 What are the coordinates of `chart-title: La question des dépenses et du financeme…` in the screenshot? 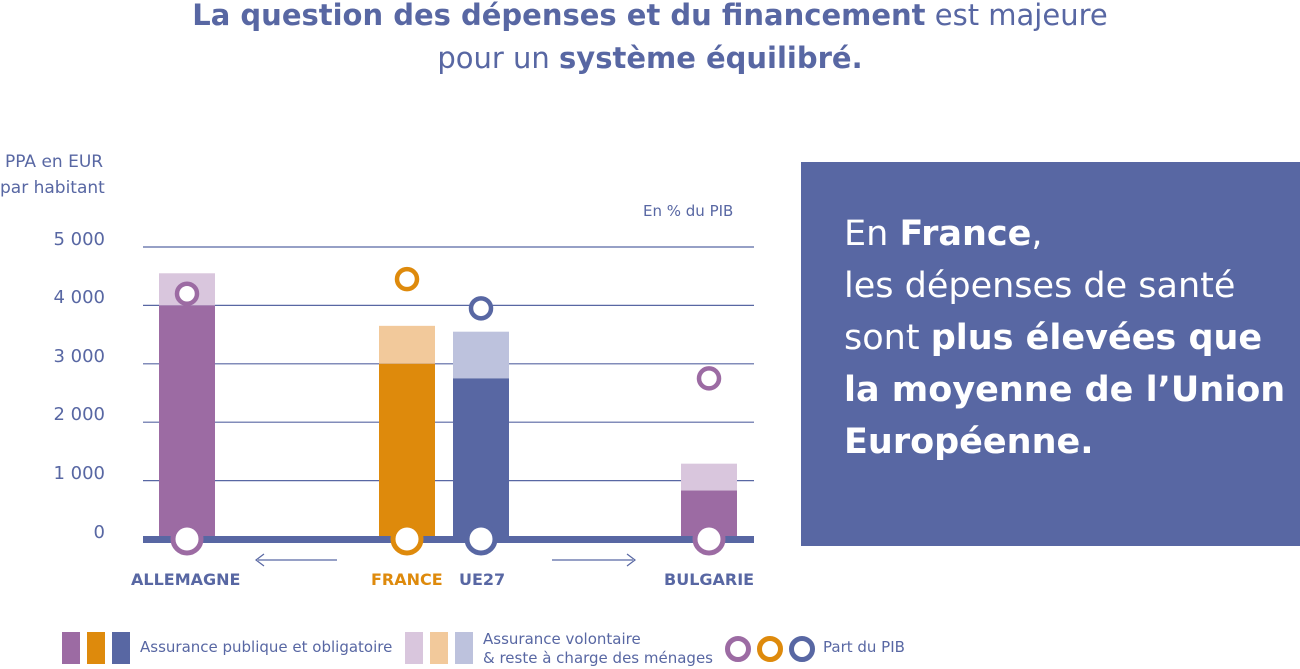 It's located at (650, 40).